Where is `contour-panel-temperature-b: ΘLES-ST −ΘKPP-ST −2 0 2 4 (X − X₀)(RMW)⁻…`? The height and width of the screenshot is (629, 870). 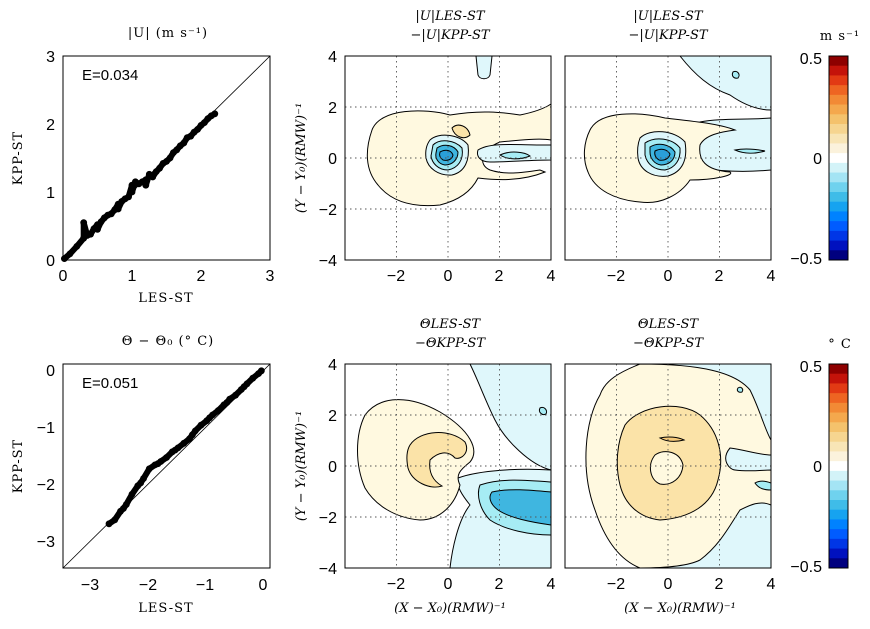 contour-panel-temperature-b: ΘLES-ST −ΘKPP-ST −2 0 2 4 (X − X₀)(RMW)⁻… is located at coordinates (670, 466).